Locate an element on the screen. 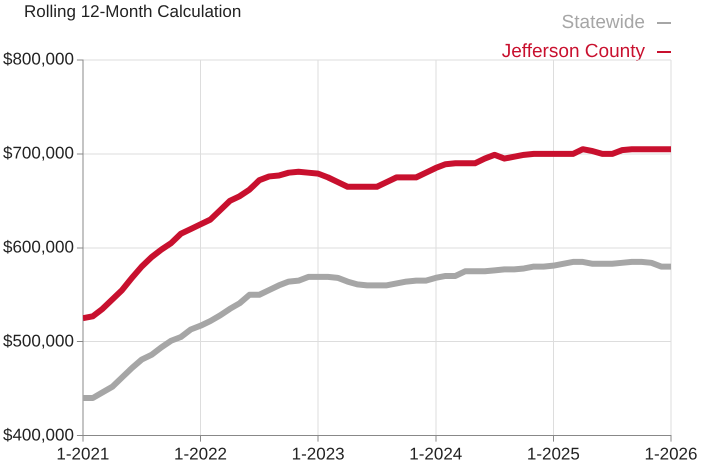 The height and width of the screenshot is (468, 701). legend-label: Jefferson County is located at coordinates (573, 51).